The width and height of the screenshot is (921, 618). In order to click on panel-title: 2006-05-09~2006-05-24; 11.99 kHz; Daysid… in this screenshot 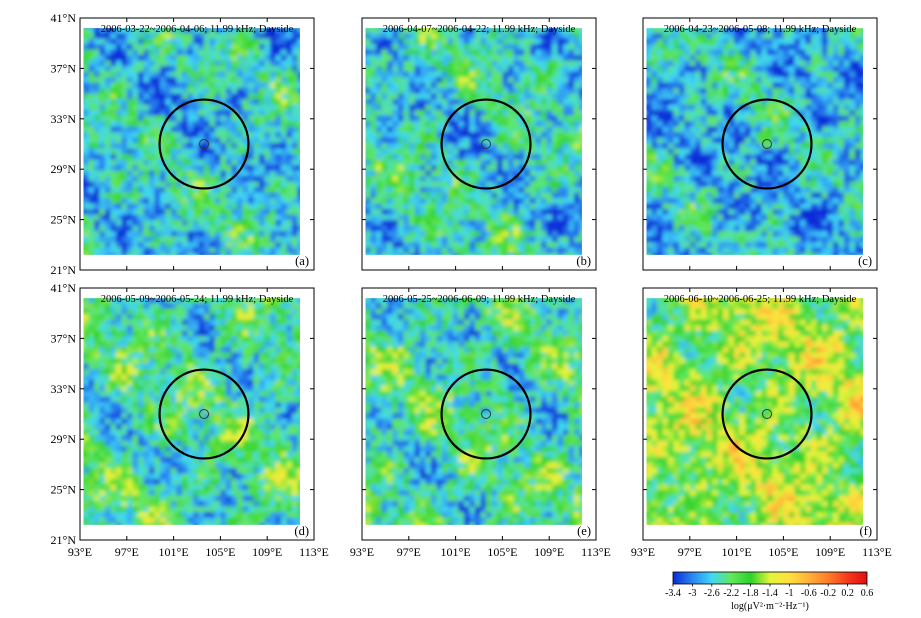, I will do `click(197, 299)`.